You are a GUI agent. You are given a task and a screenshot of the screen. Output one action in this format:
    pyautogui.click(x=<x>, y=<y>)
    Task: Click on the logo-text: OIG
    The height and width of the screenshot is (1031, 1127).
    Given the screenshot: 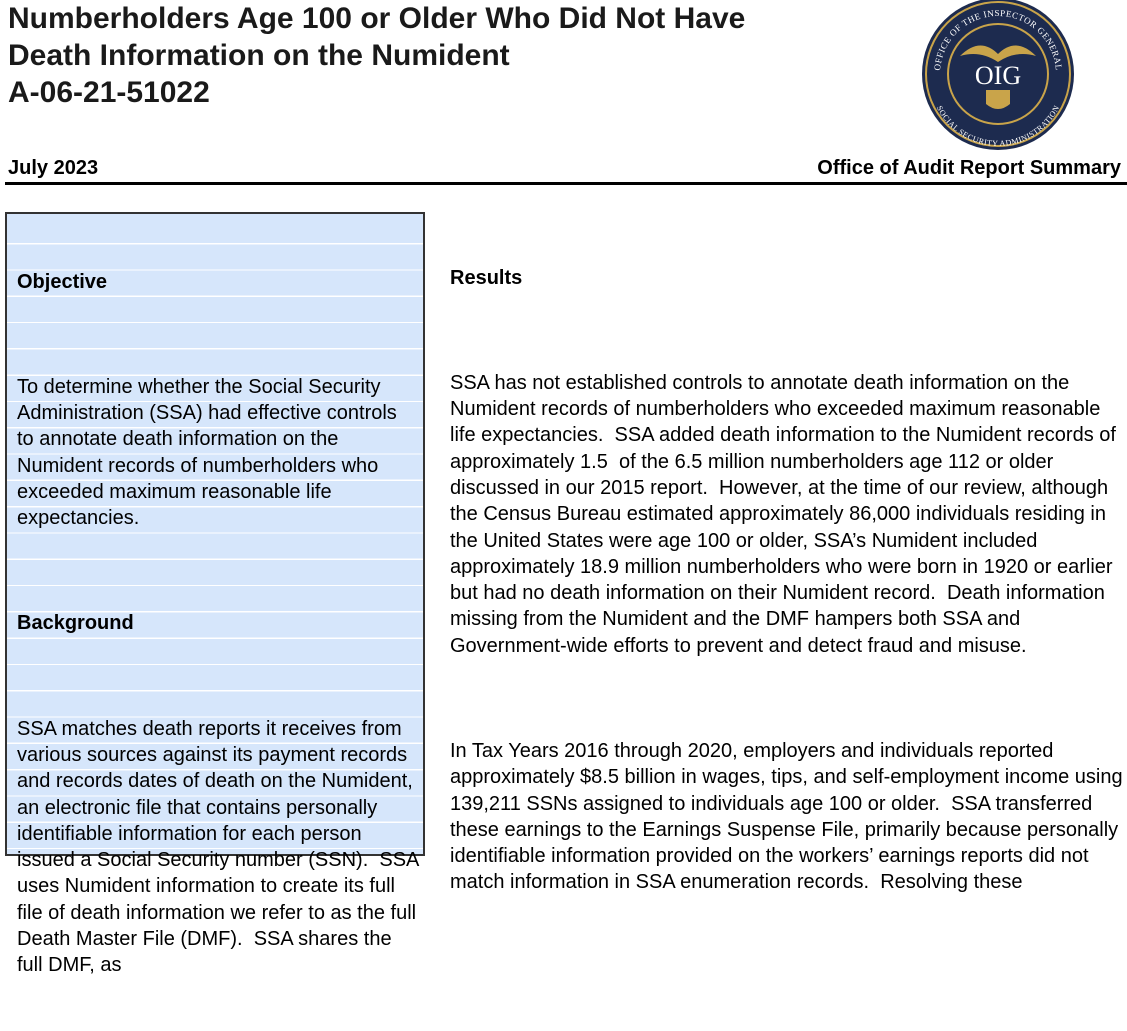 What is the action you would take?
    pyautogui.click(x=998, y=75)
    